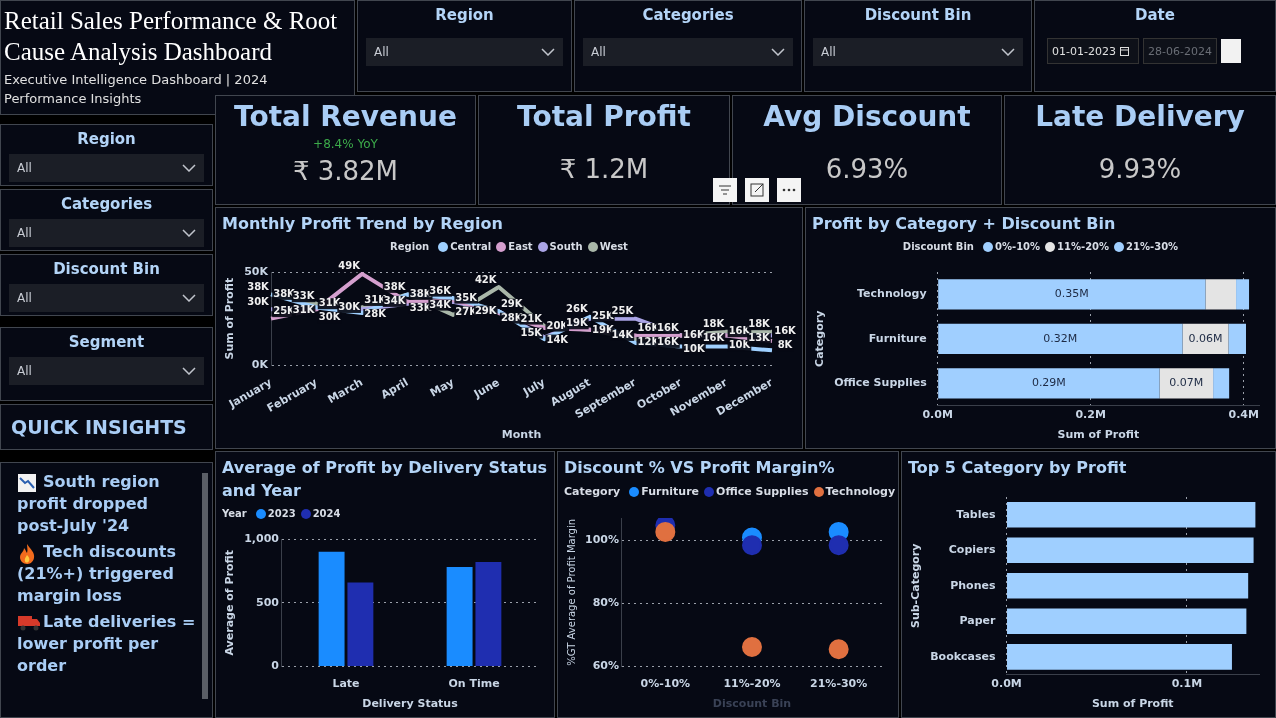 Image resolution: width=1276 pixels, height=718 pixels. I want to click on legend-label: 21%-30%, so click(1152, 246).